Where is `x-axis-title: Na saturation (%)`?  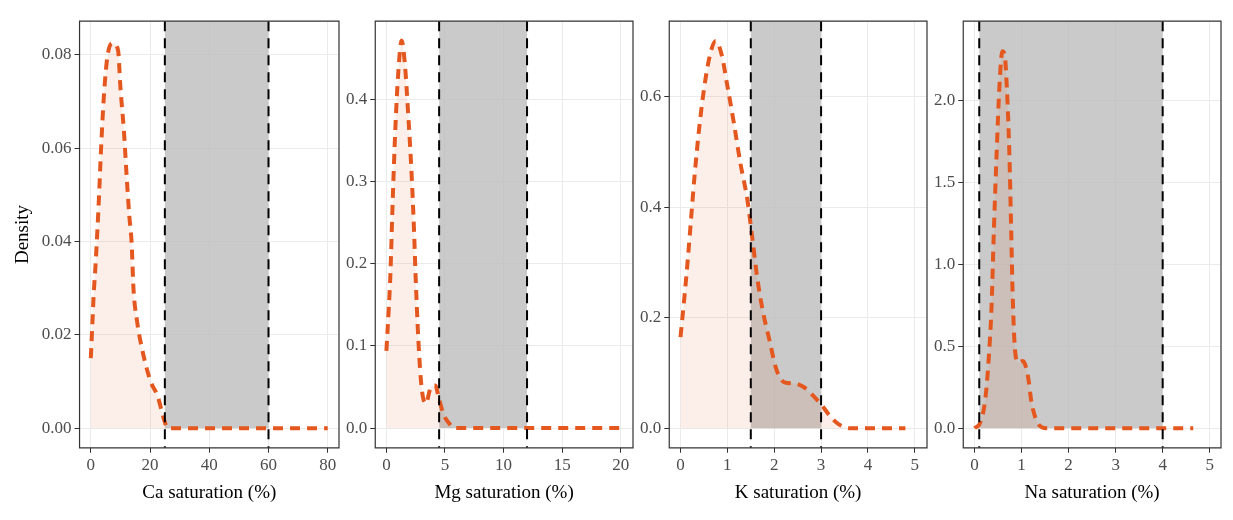 x-axis-title: Na saturation (%) is located at coordinates (1092, 491).